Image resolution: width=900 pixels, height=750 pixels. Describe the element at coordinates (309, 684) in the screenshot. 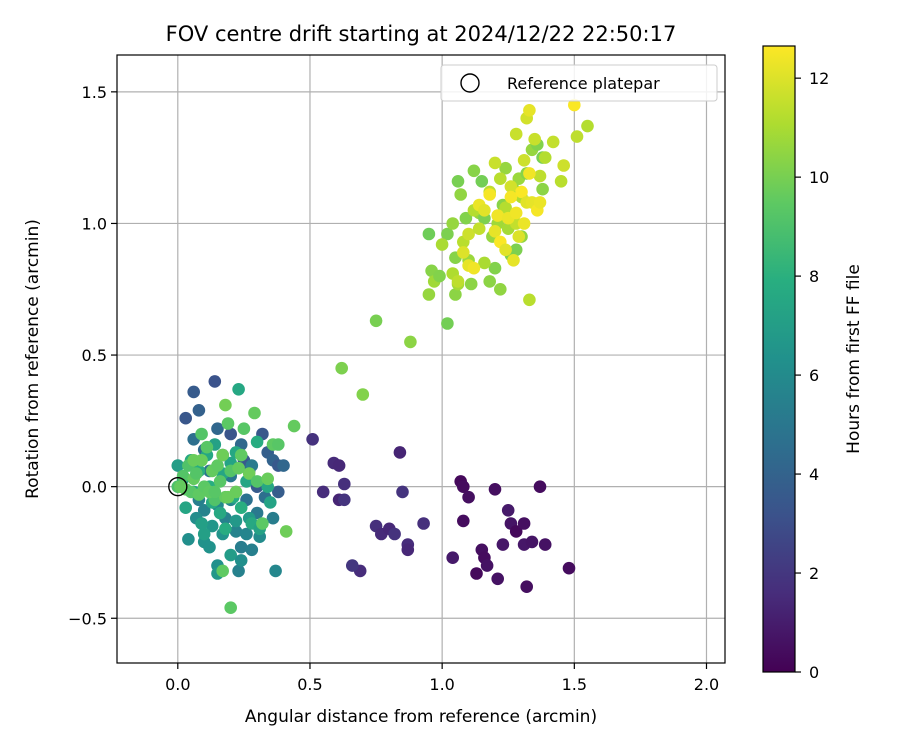

I see `x-tick-label: 0.5` at that location.